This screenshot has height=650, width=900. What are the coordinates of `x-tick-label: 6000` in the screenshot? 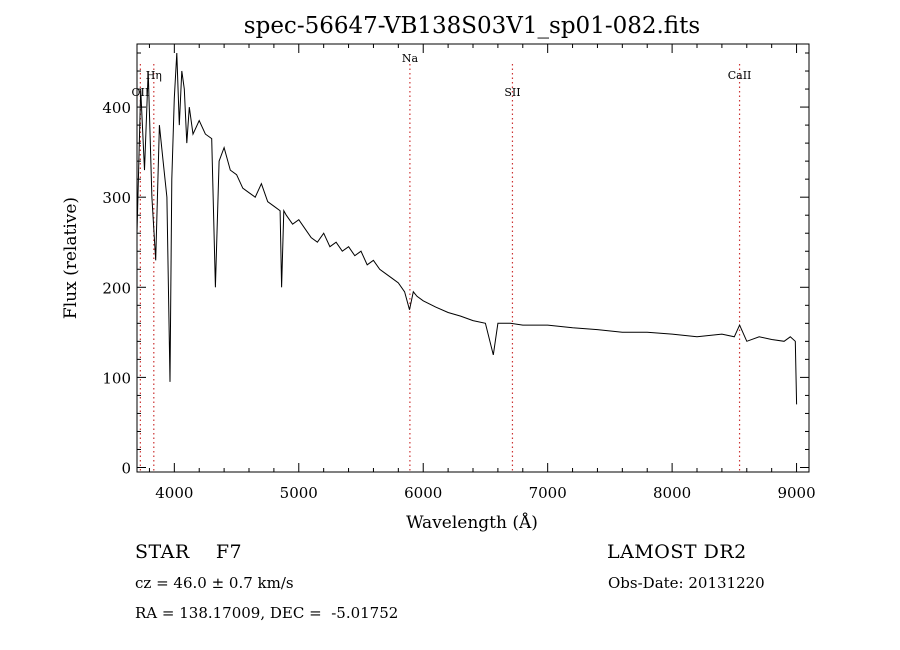 It's located at (423, 493).